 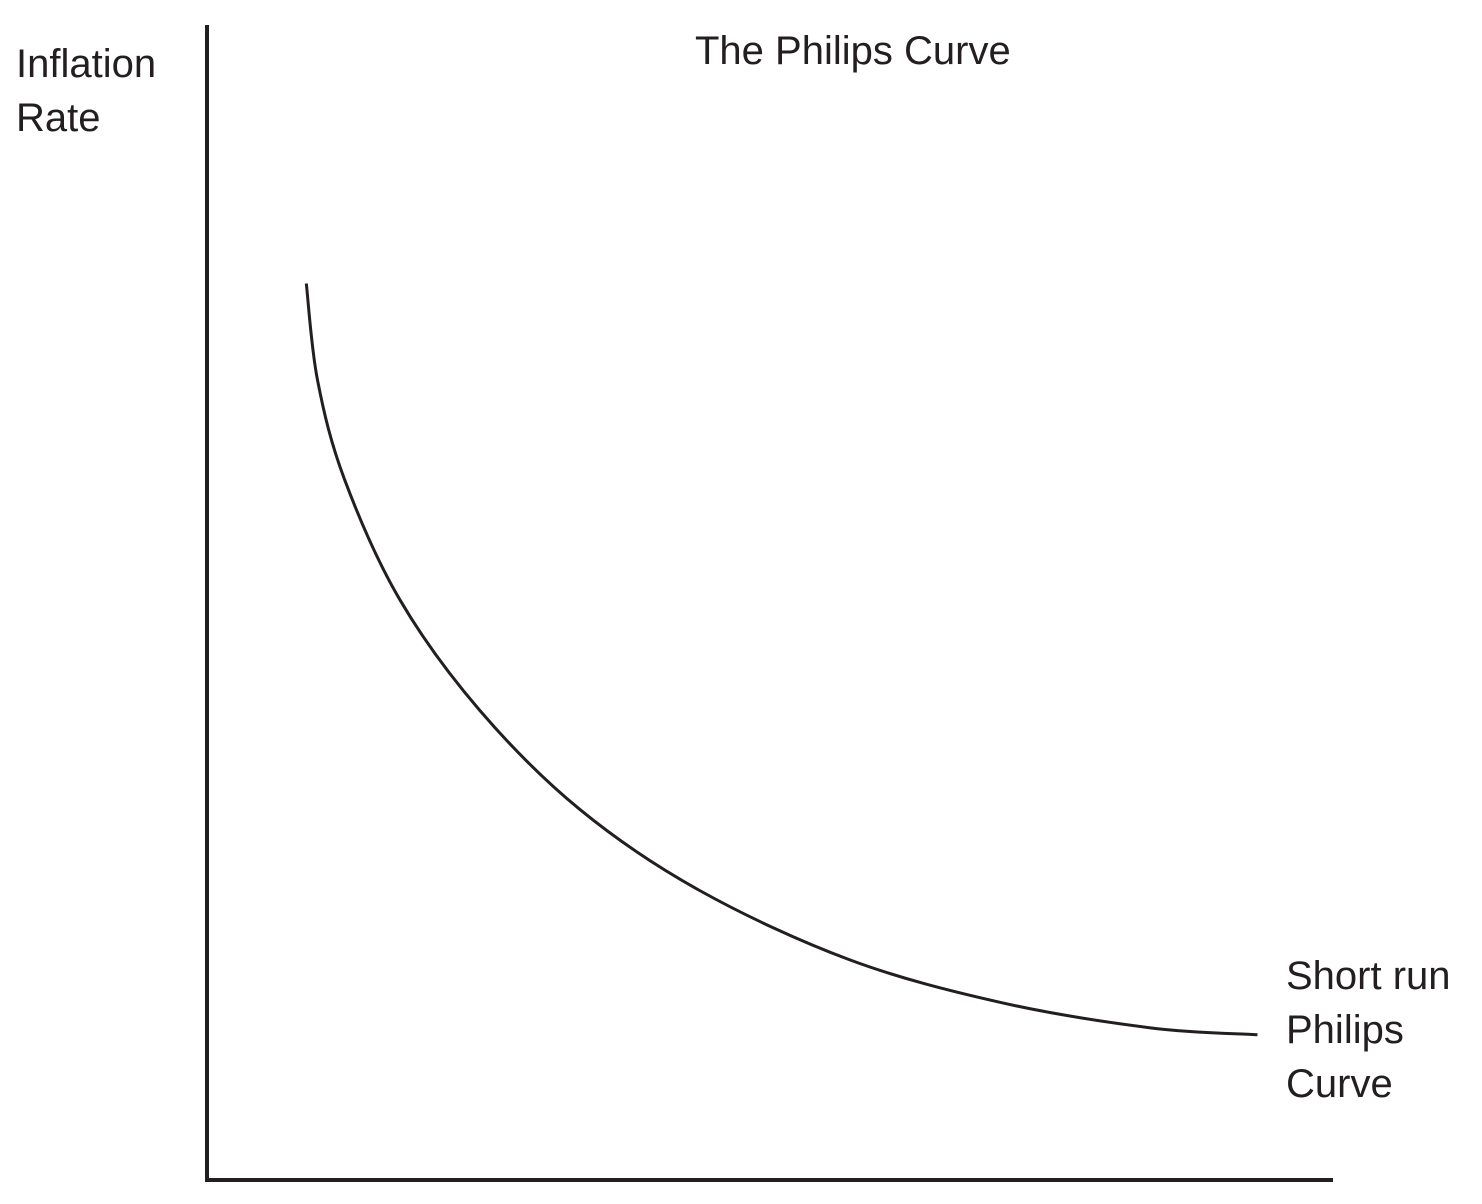 What do you see at coordinates (86, 64) in the screenshot?
I see `y-axis-label-line: Inflation` at bounding box center [86, 64].